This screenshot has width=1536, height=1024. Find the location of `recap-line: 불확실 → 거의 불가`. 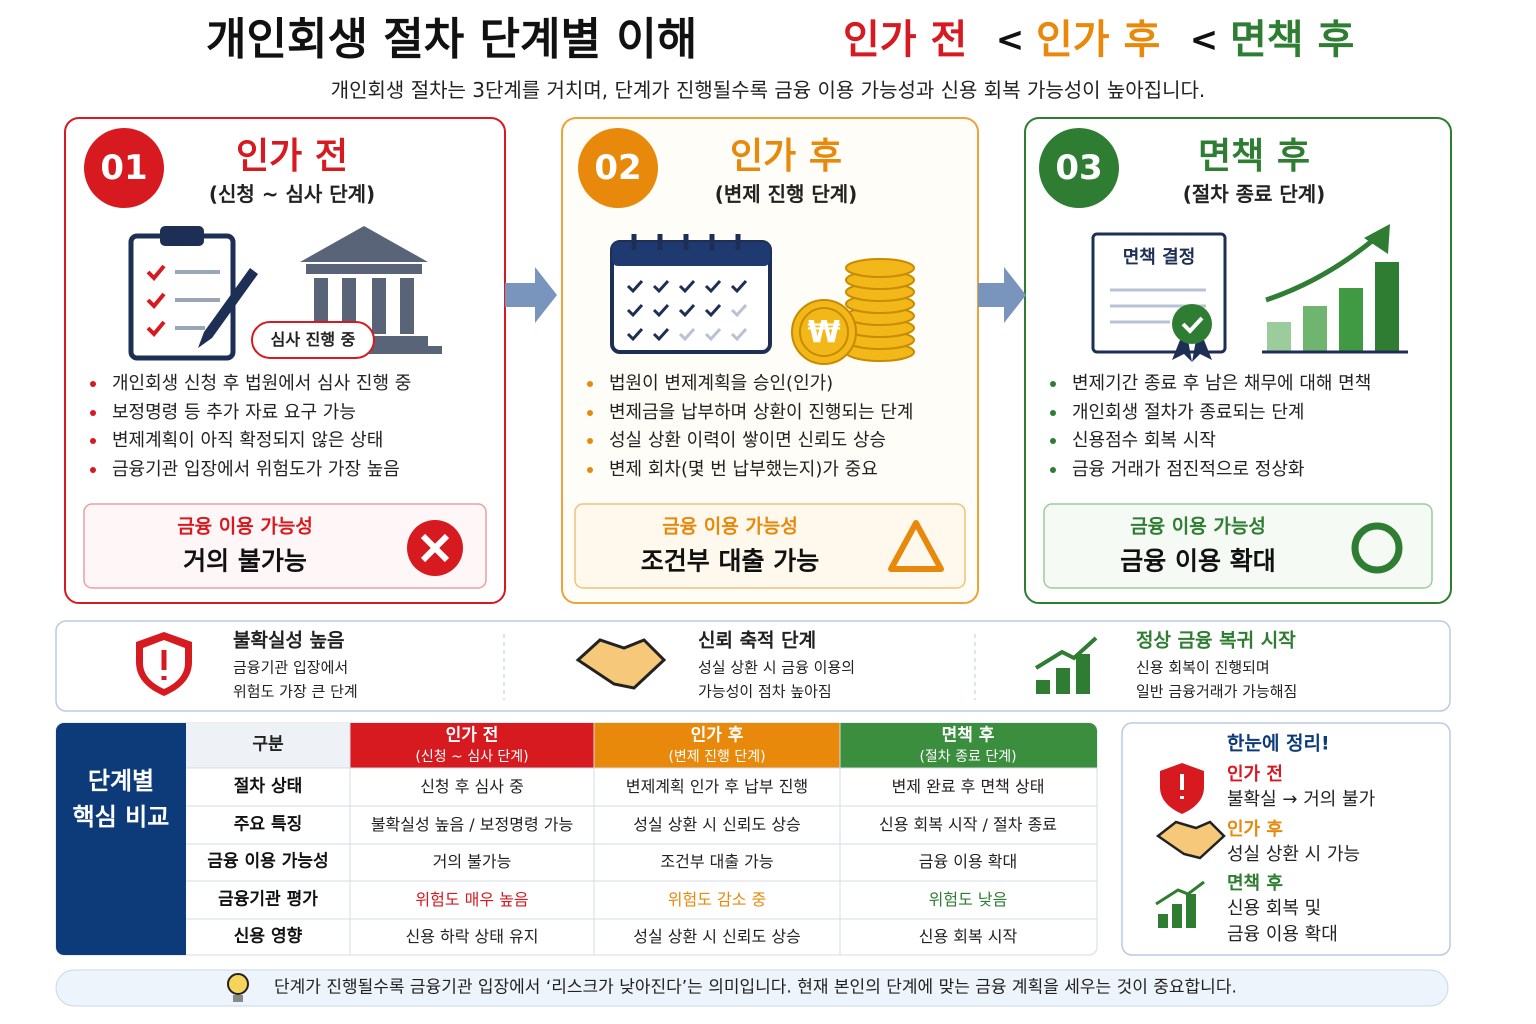

recap-line: 불확실 → 거의 불가 is located at coordinates (1301, 799).